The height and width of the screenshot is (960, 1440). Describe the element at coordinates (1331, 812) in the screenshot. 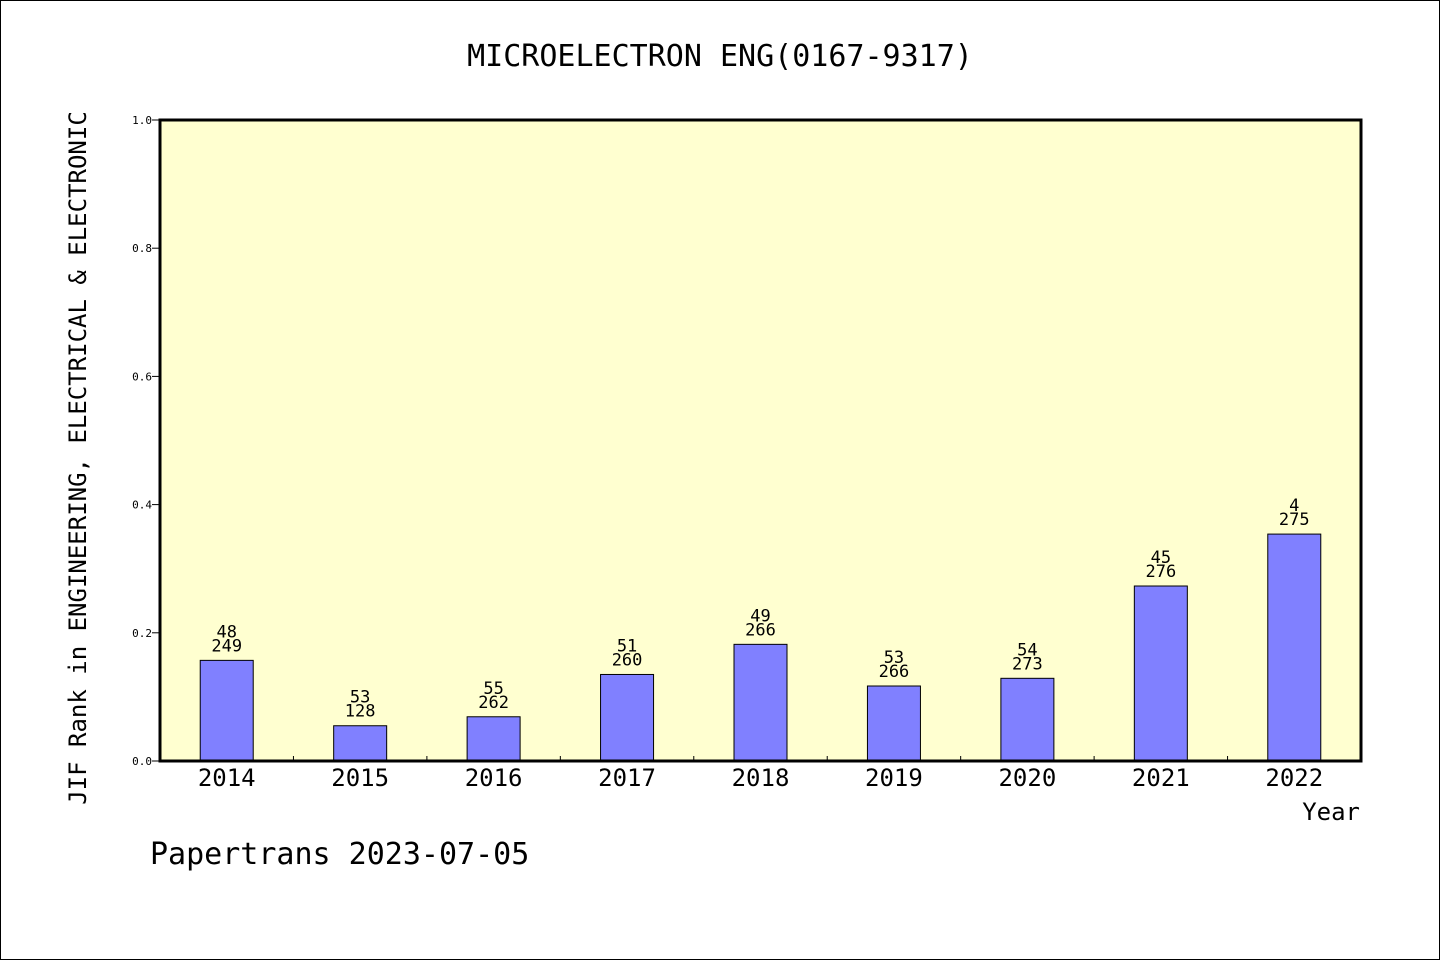

I see `x-axis-label: Year` at that location.